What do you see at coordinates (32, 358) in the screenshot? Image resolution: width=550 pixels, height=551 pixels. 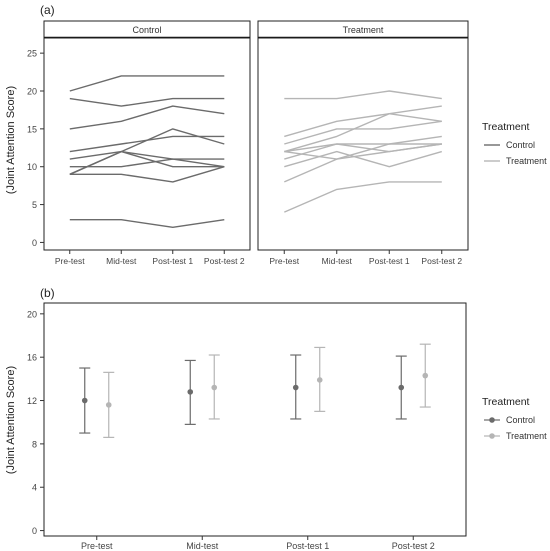 I see `y-tick-label-b: 16` at bounding box center [32, 358].